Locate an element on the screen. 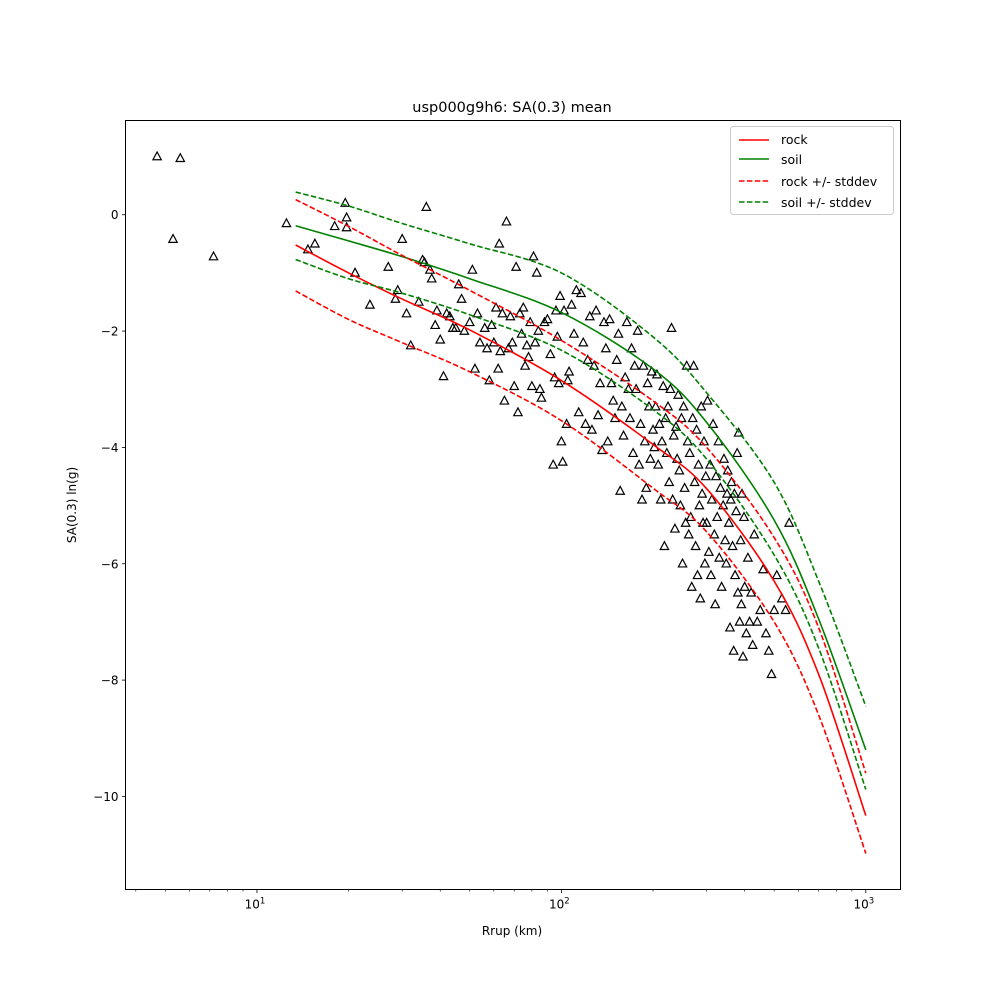 Image resolution: width=1000 pixels, height=1000 pixels. legend-rock-stddev-label: rock +/- stddev is located at coordinates (829, 181).